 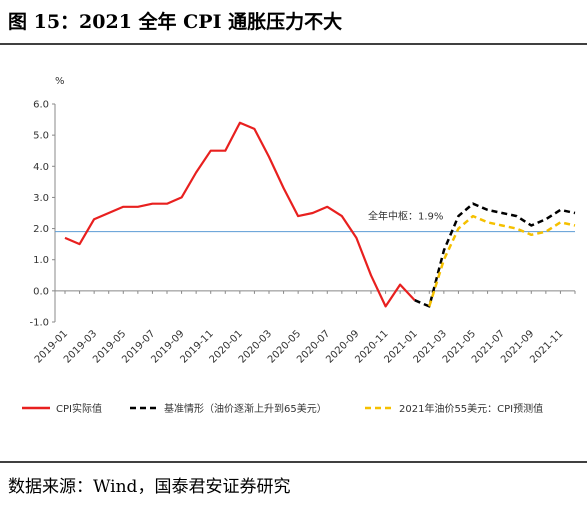 I want to click on y-tick-label: 1.0, so click(x=41, y=260).